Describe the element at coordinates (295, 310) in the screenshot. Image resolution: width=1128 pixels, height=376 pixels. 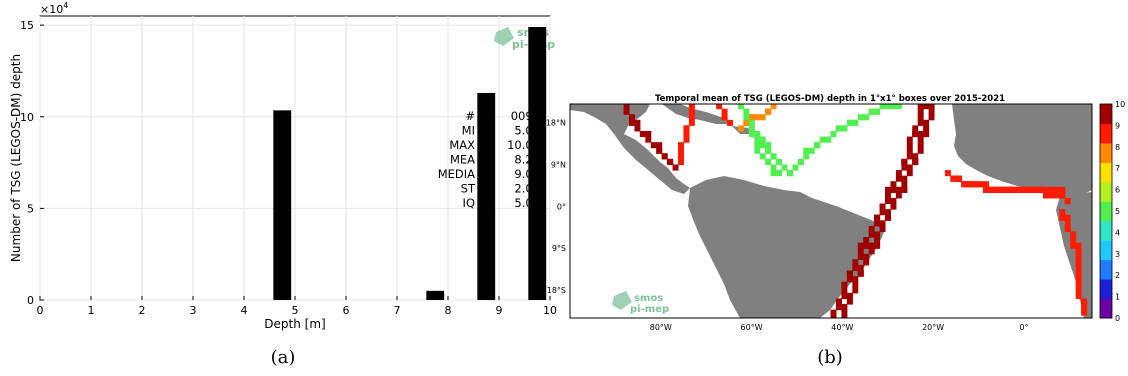
I see `x-tick-label: 5` at that location.